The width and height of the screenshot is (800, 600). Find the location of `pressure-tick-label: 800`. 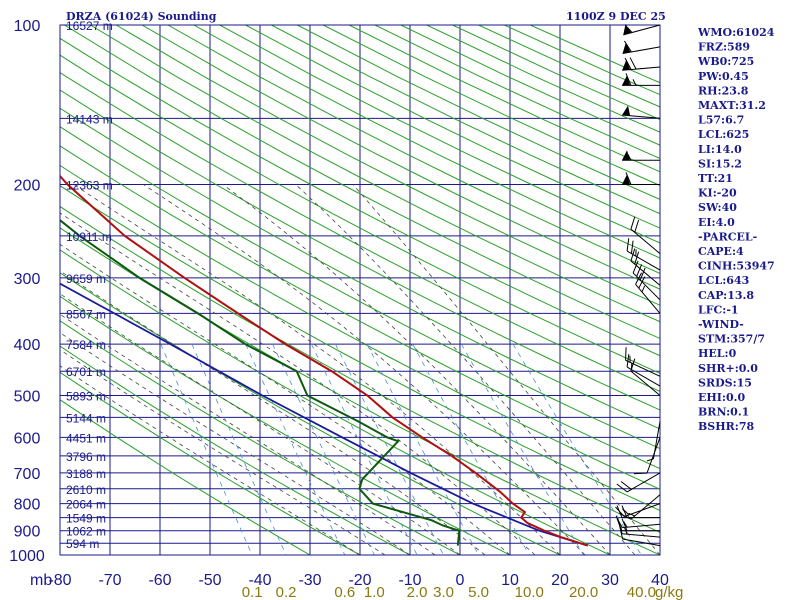

pressure-tick-label: 800 is located at coordinates (27, 505).